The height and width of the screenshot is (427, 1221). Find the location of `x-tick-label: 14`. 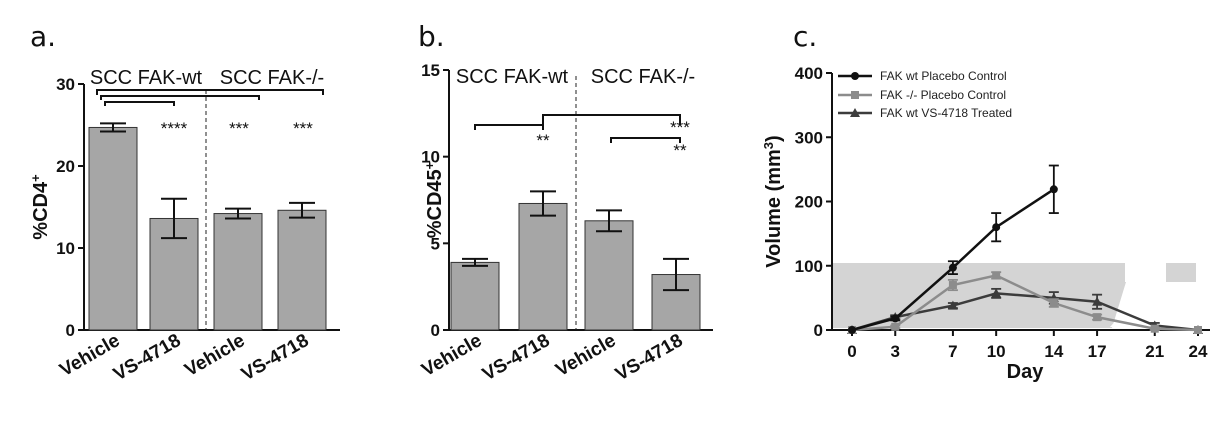

x-tick-label: 14 is located at coordinates (1053, 351).